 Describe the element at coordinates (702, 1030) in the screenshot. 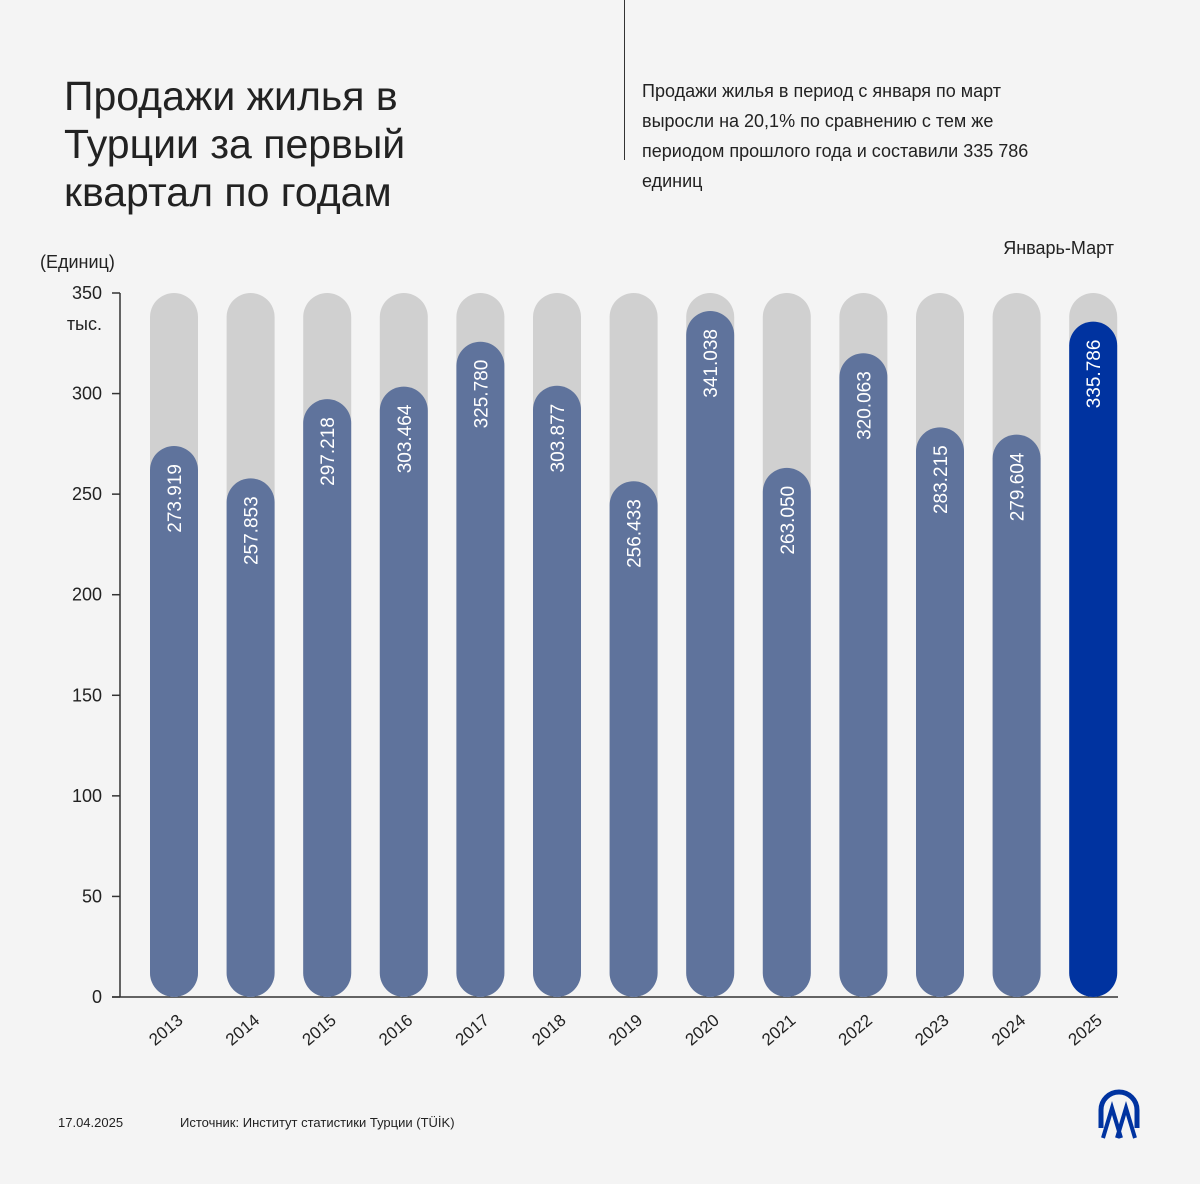

I see `x-tick-label: 2020` at that location.